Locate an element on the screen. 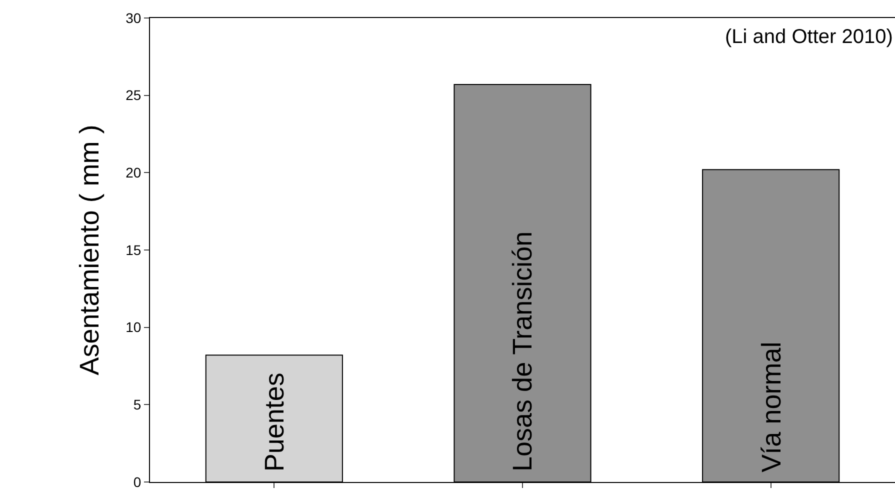 The image size is (895, 491). annotation: (Li and Otter 2010) is located at coordinates (809, 37).